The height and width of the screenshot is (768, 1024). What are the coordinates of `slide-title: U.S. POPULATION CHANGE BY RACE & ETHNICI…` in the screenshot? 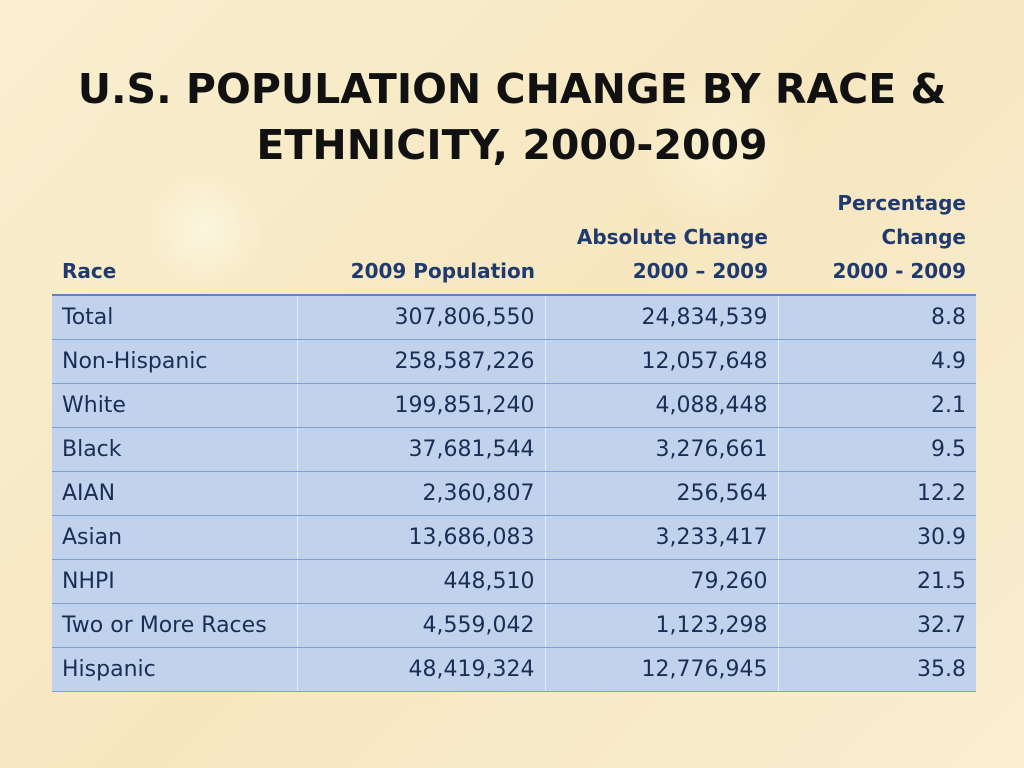 It's located at (512, 117).